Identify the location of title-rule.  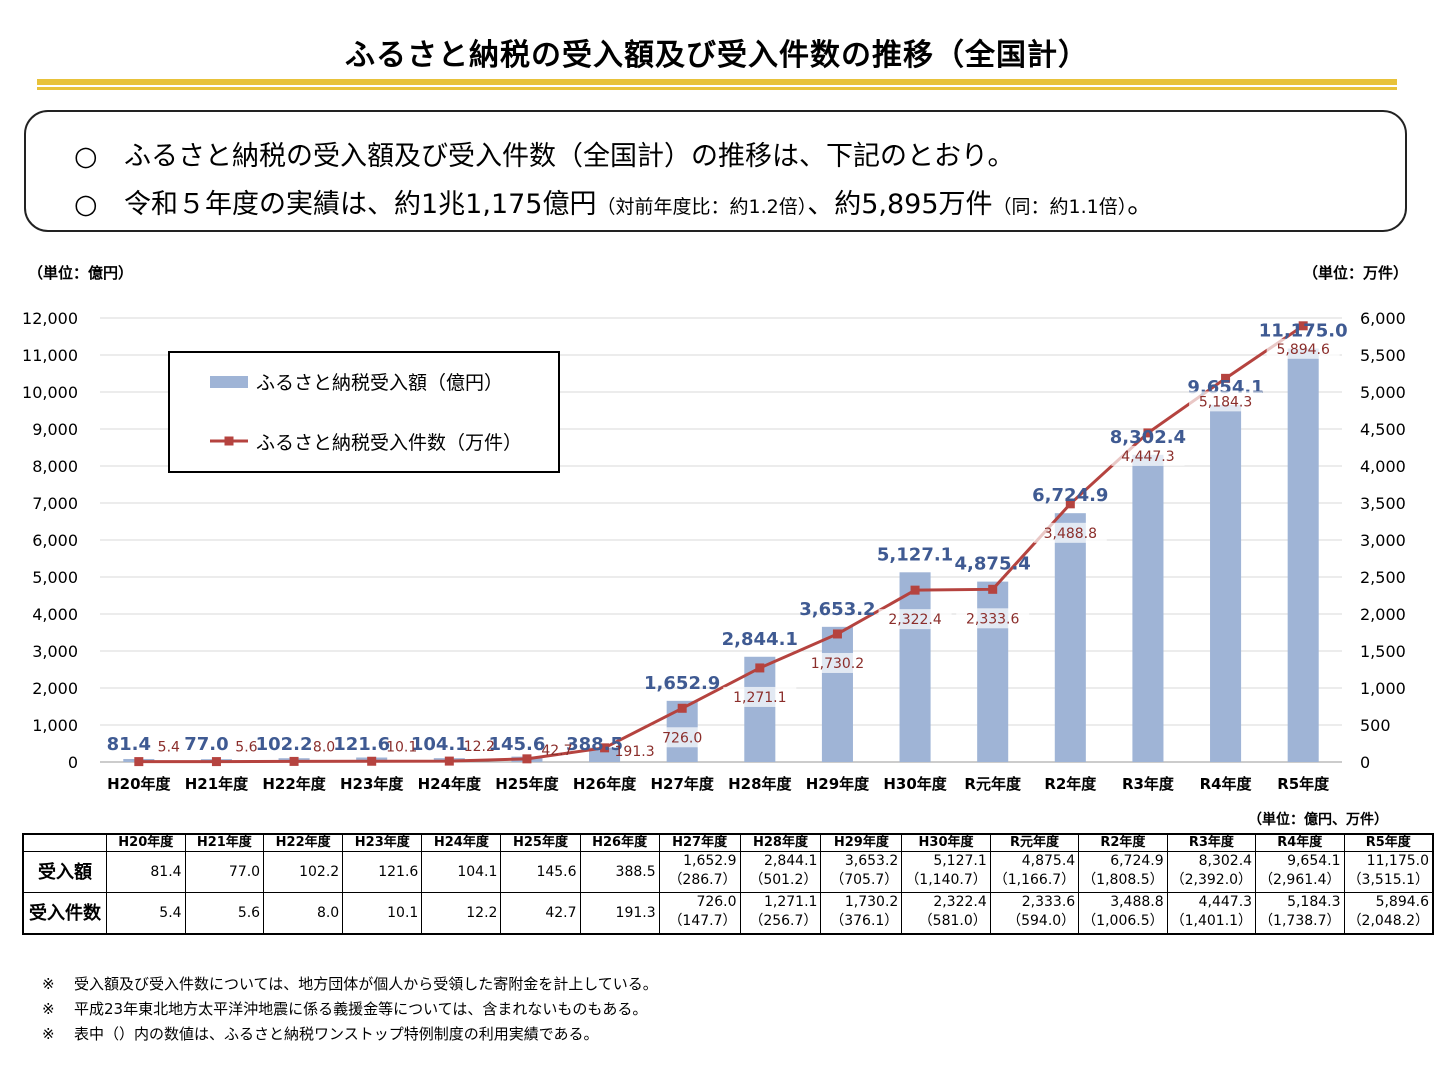
(717, 82).